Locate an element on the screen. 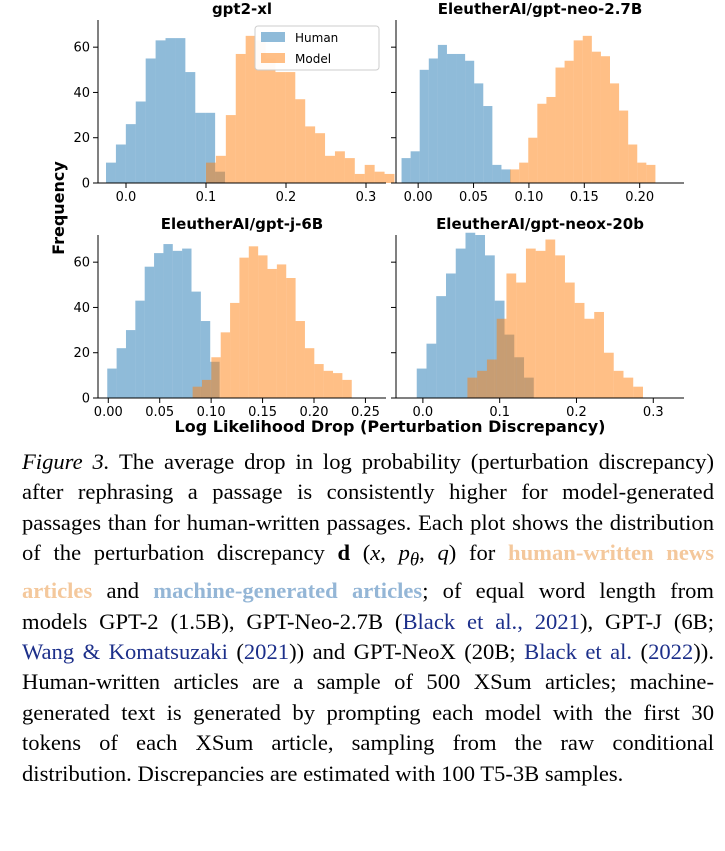 The image size is (725, 851). panel-title: EleutherAI/gpt-neox-20b is located at coordinates (540, 224).